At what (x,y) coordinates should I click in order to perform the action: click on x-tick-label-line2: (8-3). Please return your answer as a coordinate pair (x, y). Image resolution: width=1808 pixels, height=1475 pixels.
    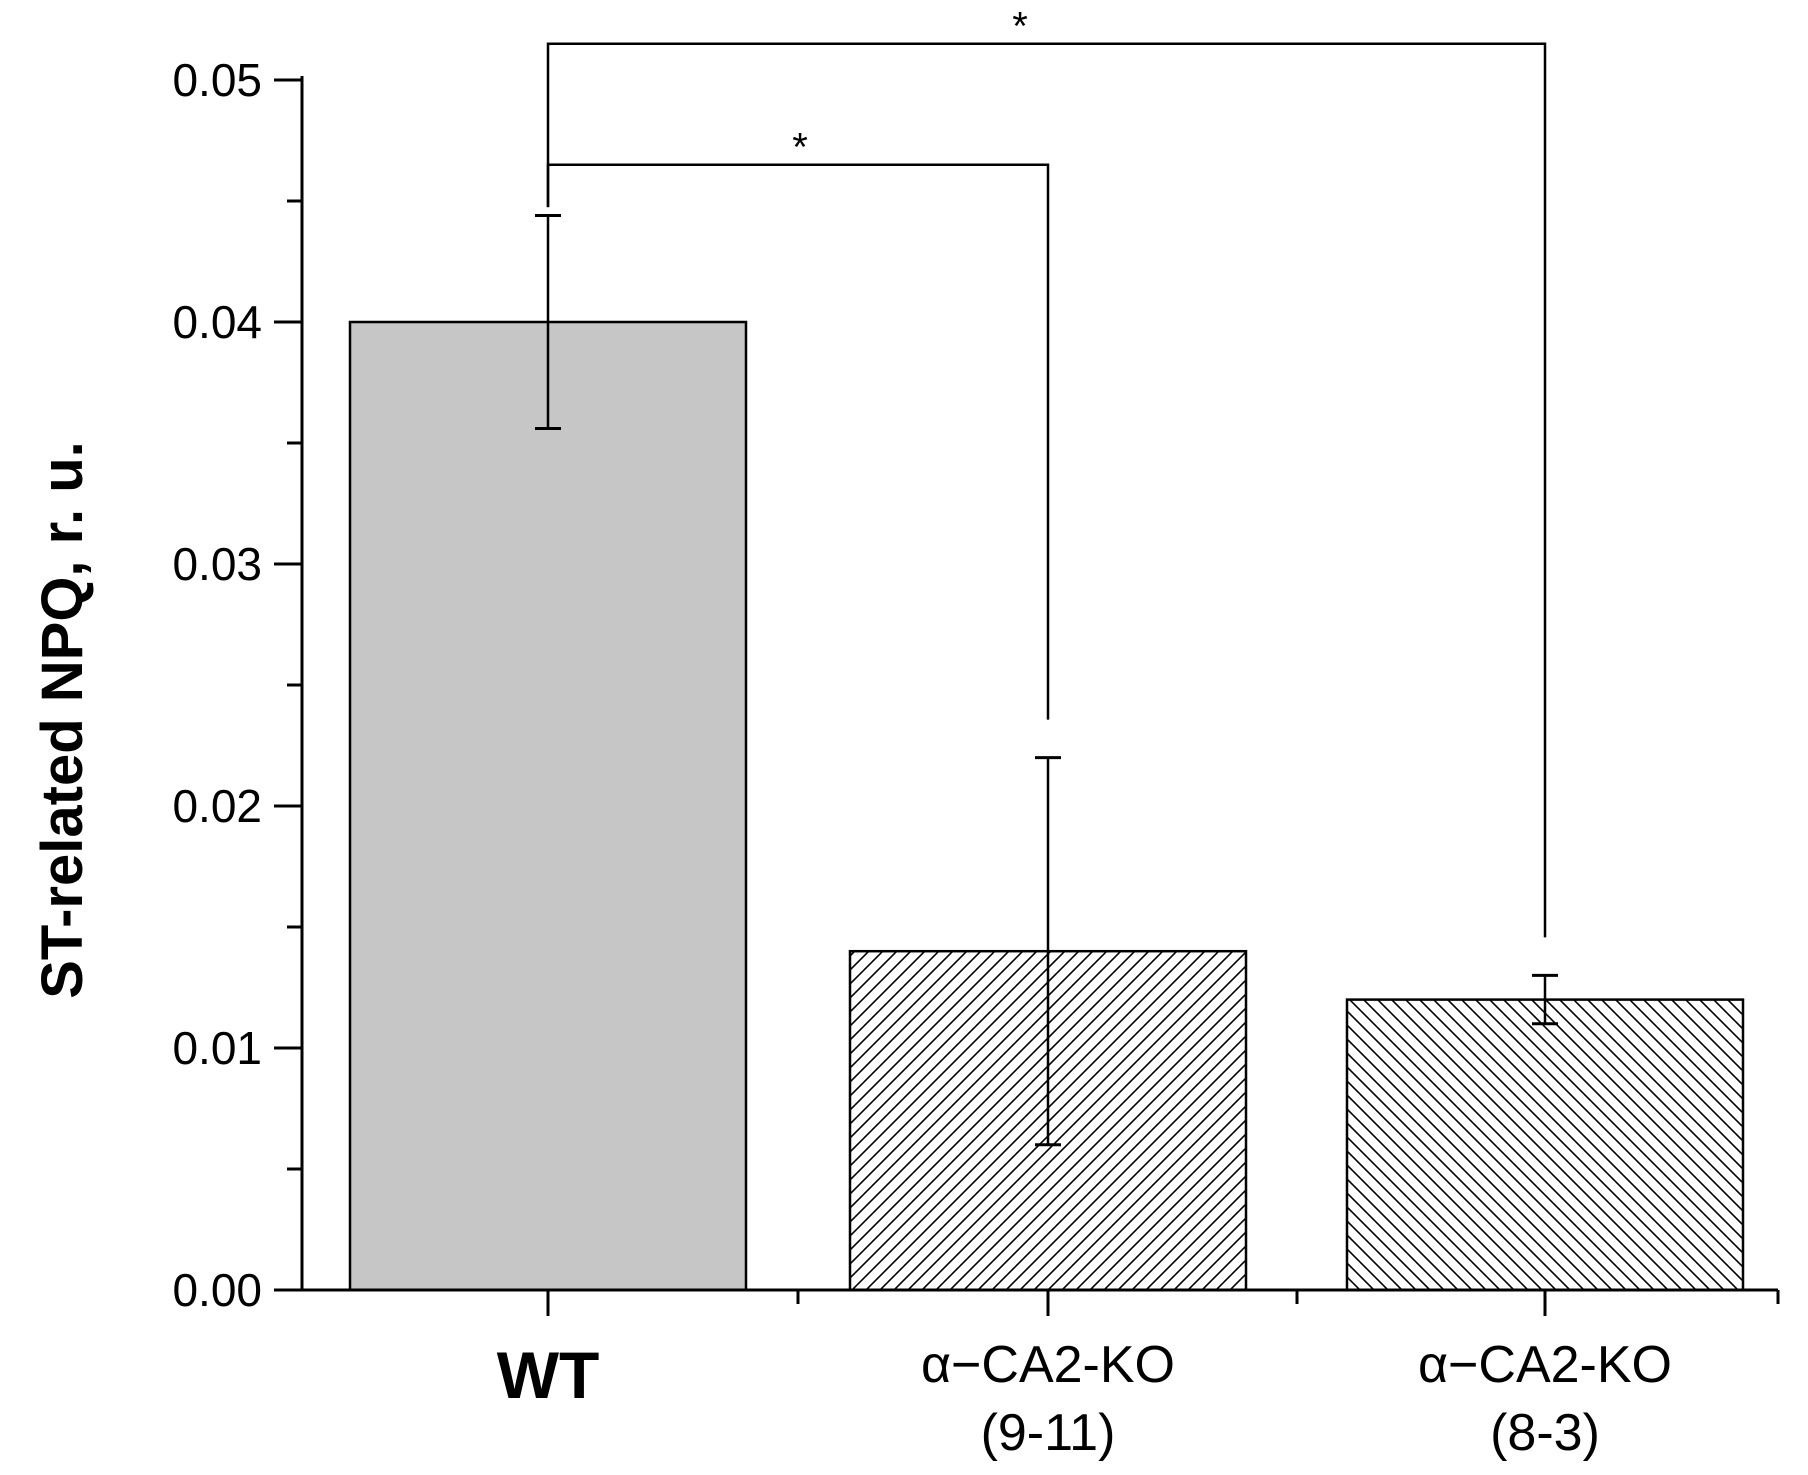
    Looking at the image, I should click on (1545, 1433).